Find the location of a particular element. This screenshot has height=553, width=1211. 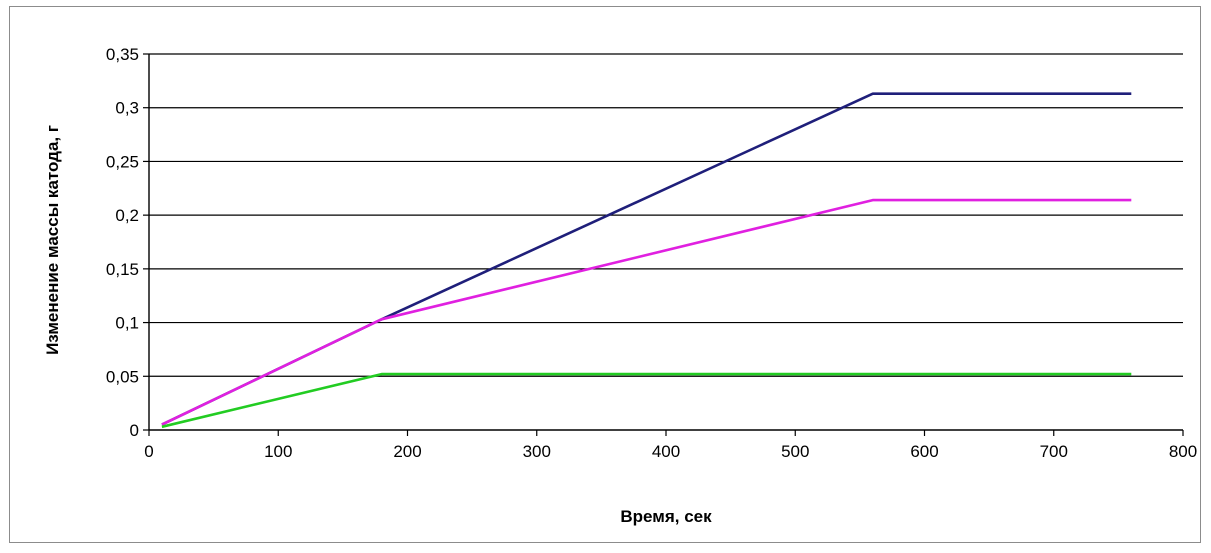

x-tick-label-6: 600 is located at coordinates (924, 451).